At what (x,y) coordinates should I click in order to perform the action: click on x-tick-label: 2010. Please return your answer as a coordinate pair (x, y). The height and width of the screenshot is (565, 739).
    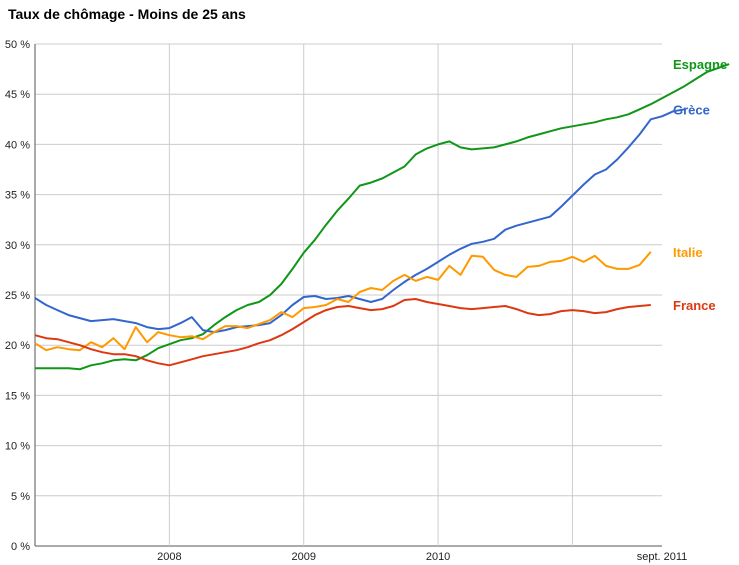
    Looking at the image, I should click on (438, 557).